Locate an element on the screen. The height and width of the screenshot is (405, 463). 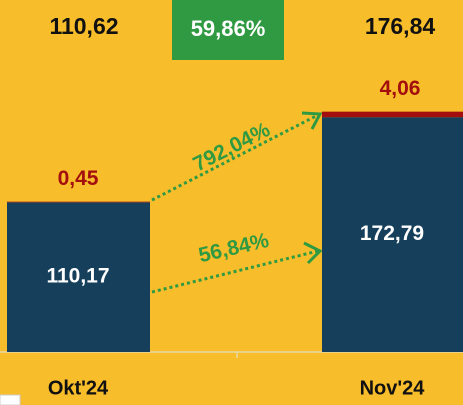
x-tick-label: Okt'24 is located at coordinates (78, 388).